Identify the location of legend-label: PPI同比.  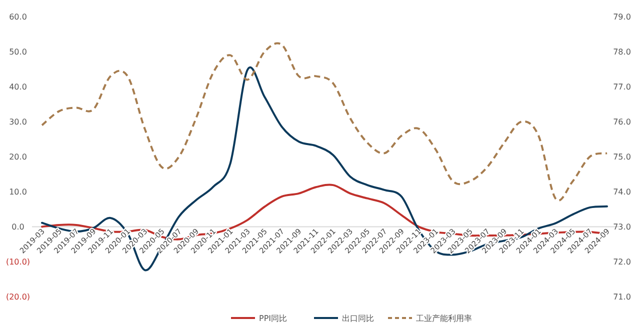
(273, 318).